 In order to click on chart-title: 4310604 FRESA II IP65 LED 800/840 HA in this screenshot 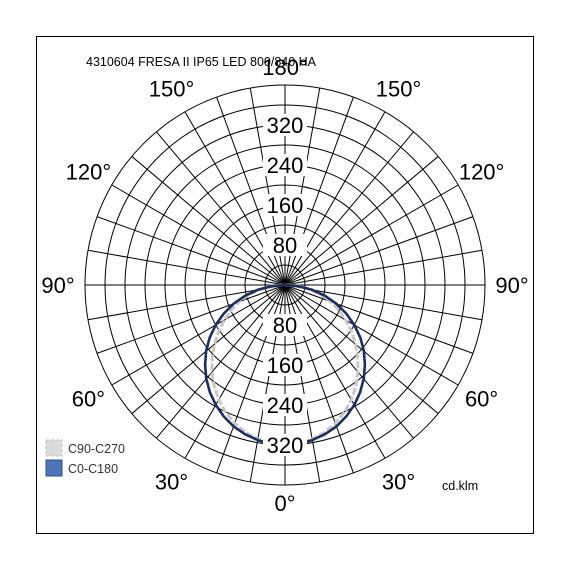, I will do `click(201, 62)`.